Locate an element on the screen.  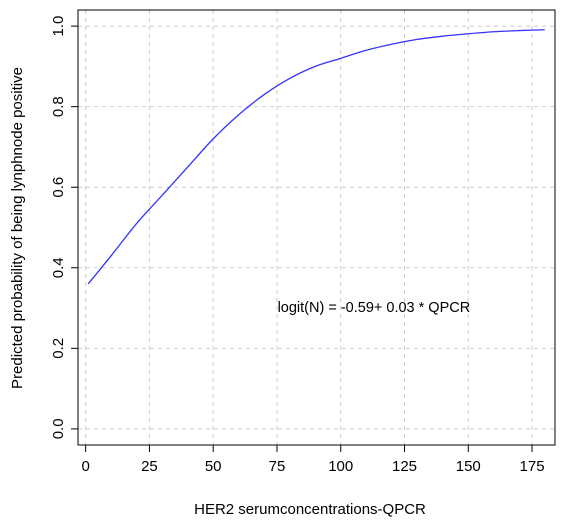
x-tick-label: 150 is located at coordinates (468, 466).